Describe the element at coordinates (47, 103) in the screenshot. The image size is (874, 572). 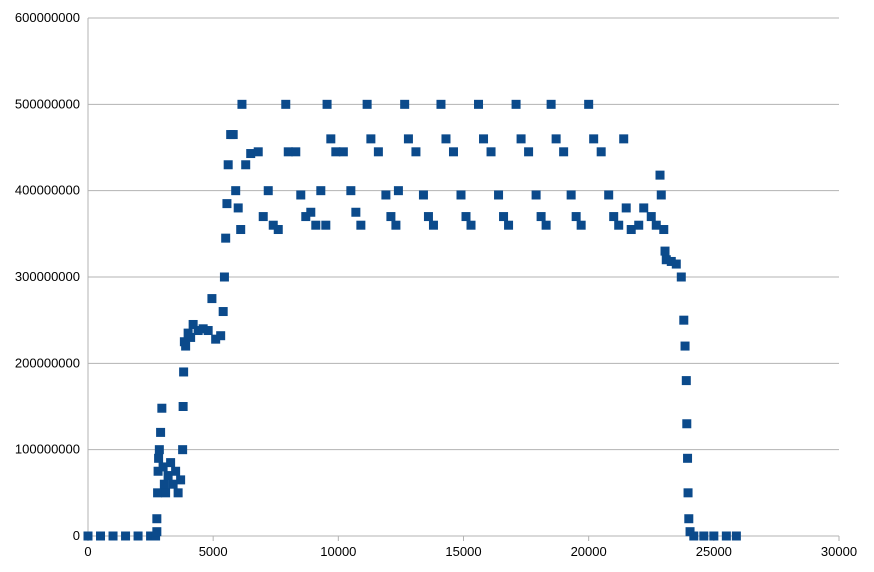
I see `y-tick-label: 500000000` at that location.